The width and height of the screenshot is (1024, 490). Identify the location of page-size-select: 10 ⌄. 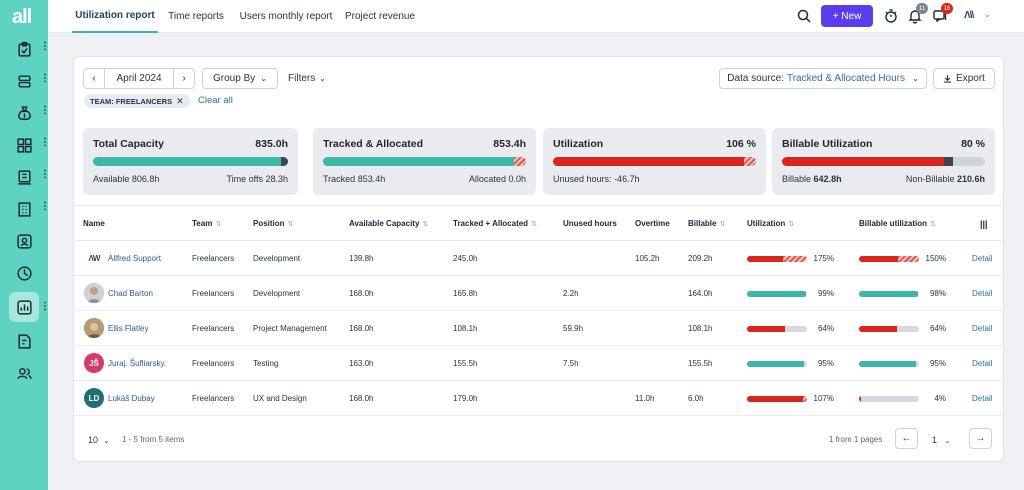
(98, 440).